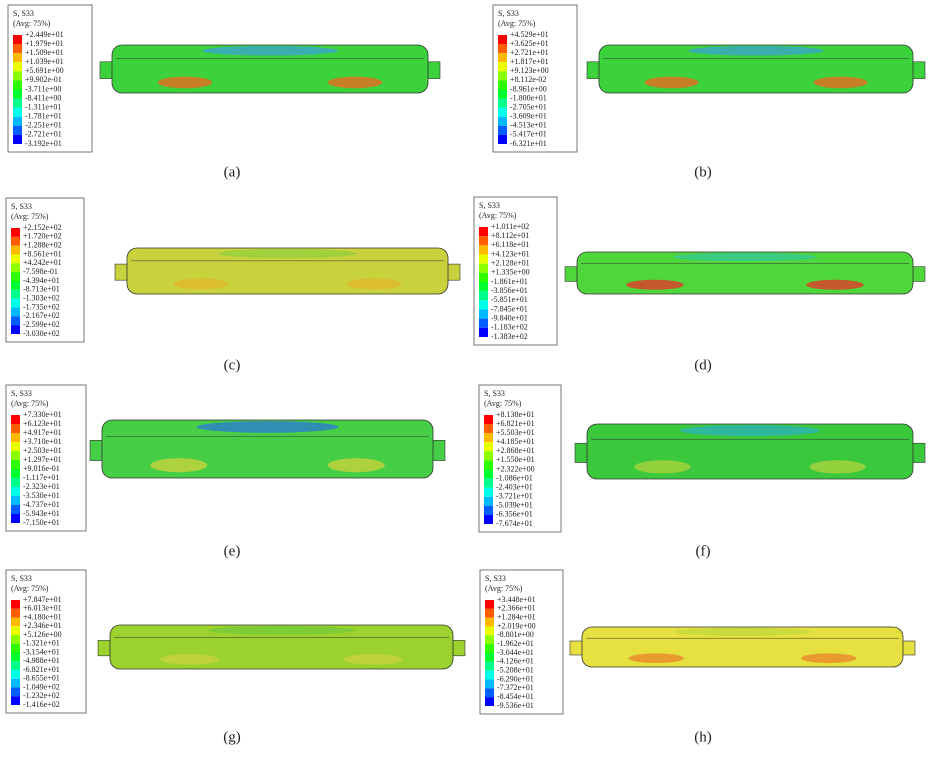 This screenshot has height=757, width=936. What do you see at coordinates (509, 317) in the screenshot?
I see `legend-value: -9.840e+01` at bounding box center [509, 317].